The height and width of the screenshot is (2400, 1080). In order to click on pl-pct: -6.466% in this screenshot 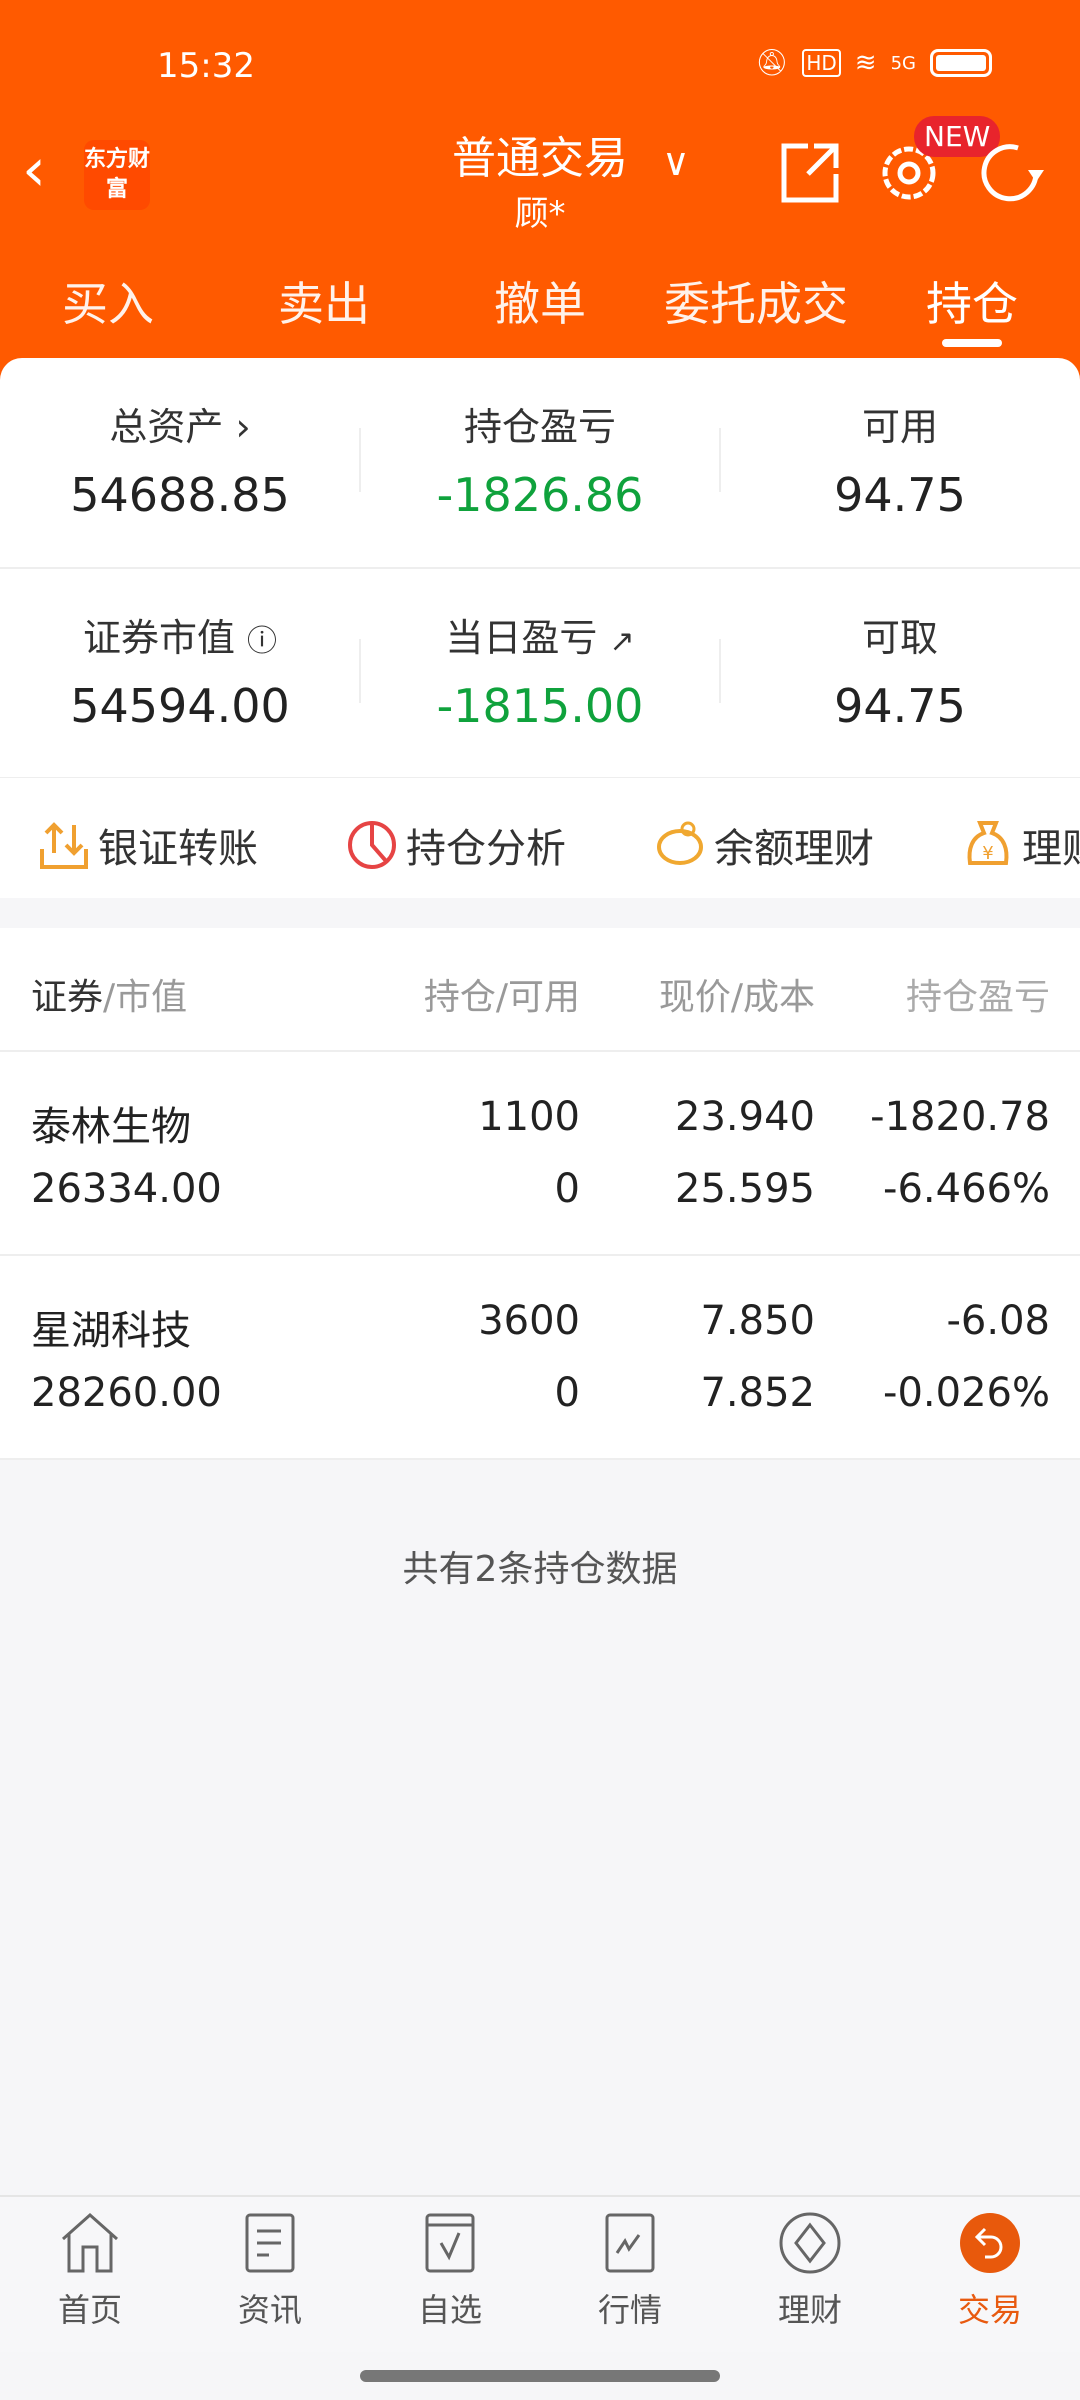, I will do `click(966, 1189)`.